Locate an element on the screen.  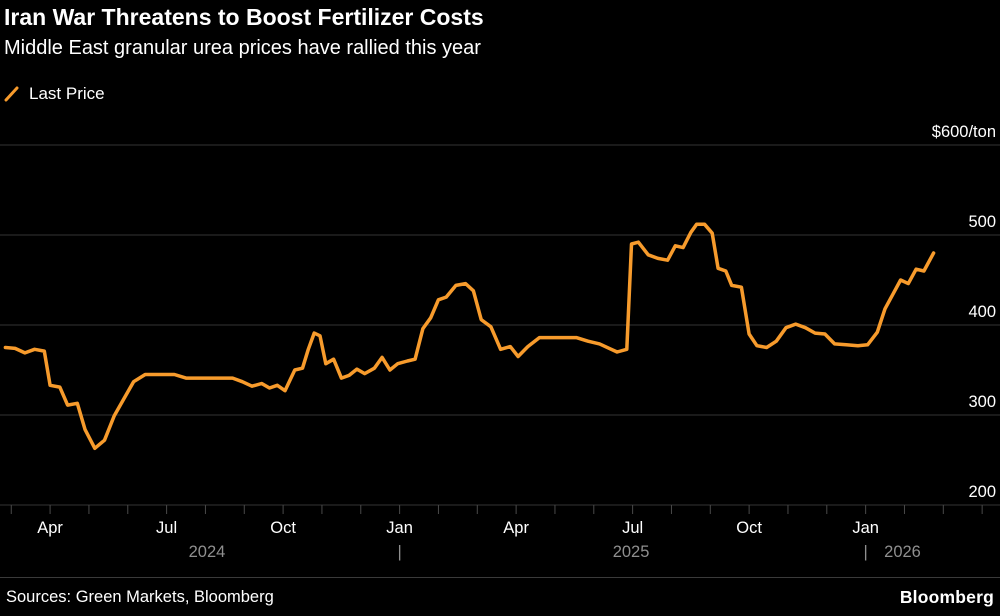
y-tick-label: 200 is located at coordinates (982, 492).